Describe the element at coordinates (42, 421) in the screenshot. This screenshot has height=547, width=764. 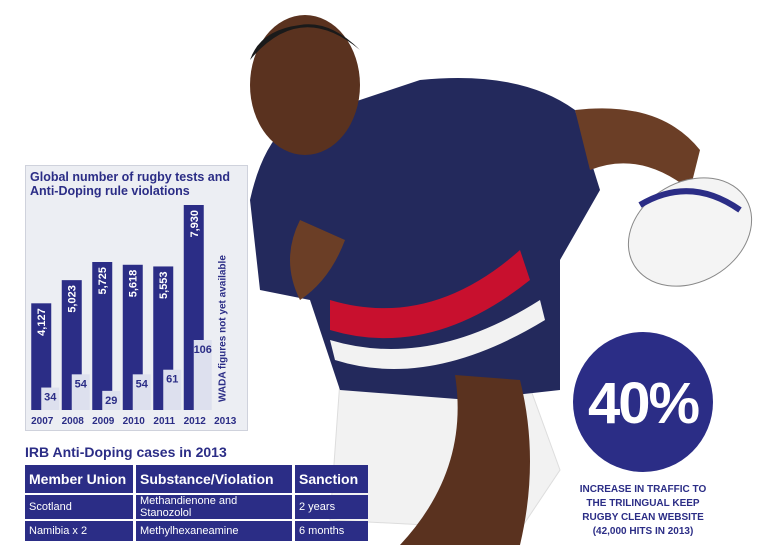
I see `x-tick-label: 2007` at that location.